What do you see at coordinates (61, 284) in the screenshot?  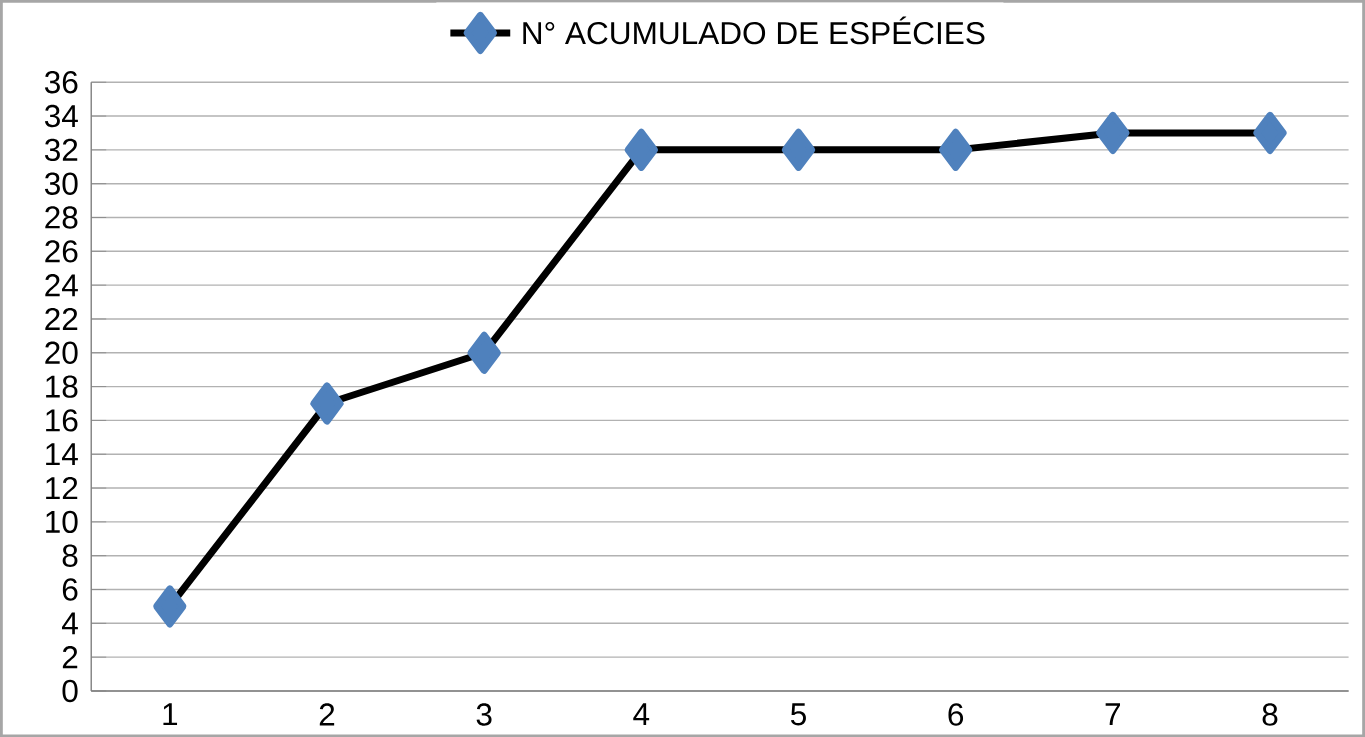 I see `y-tick-label: 24` at bounding box center [61, 284].